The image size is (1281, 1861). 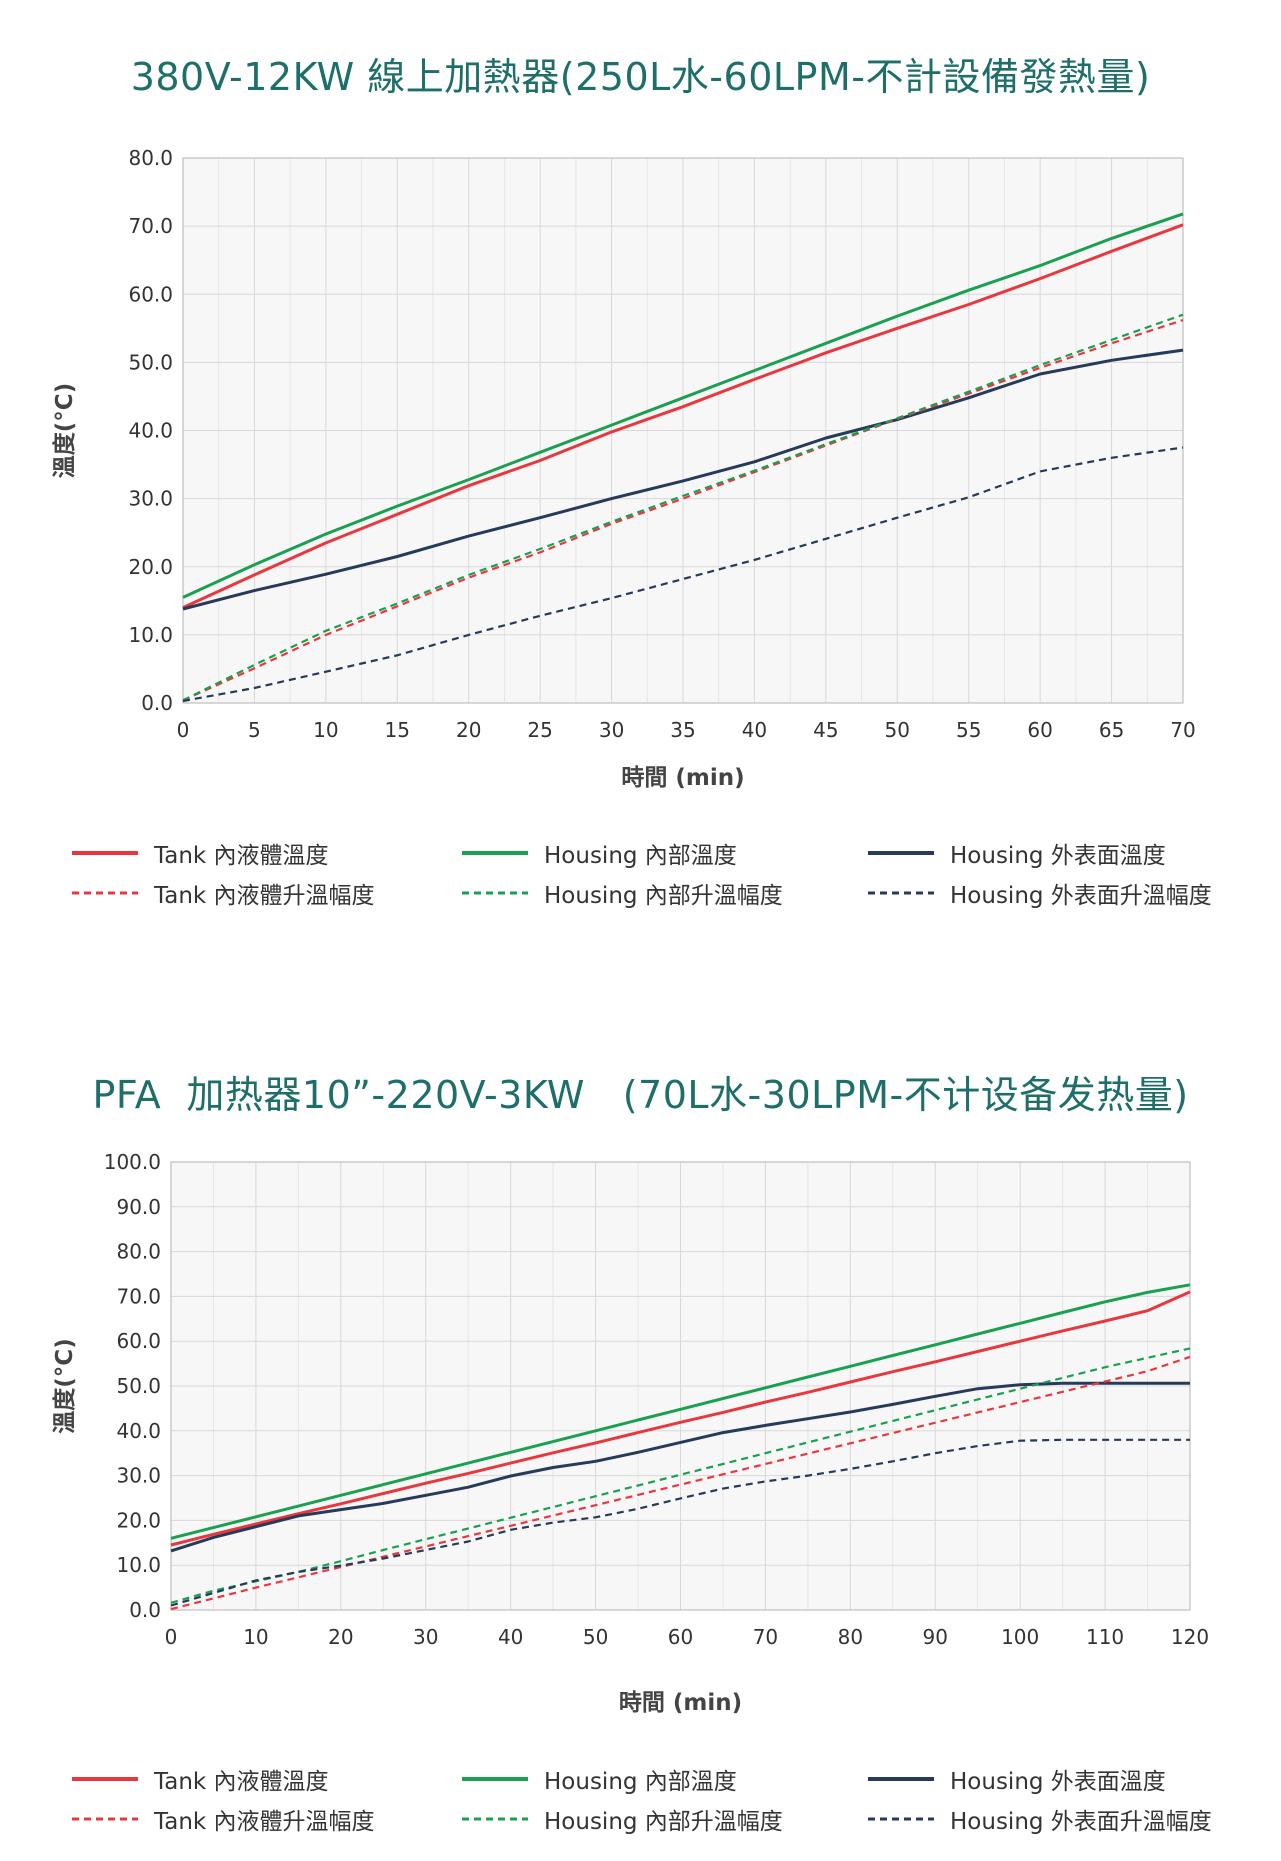 I want to click on x-tick-label: 25, so click(x=539, y=730).